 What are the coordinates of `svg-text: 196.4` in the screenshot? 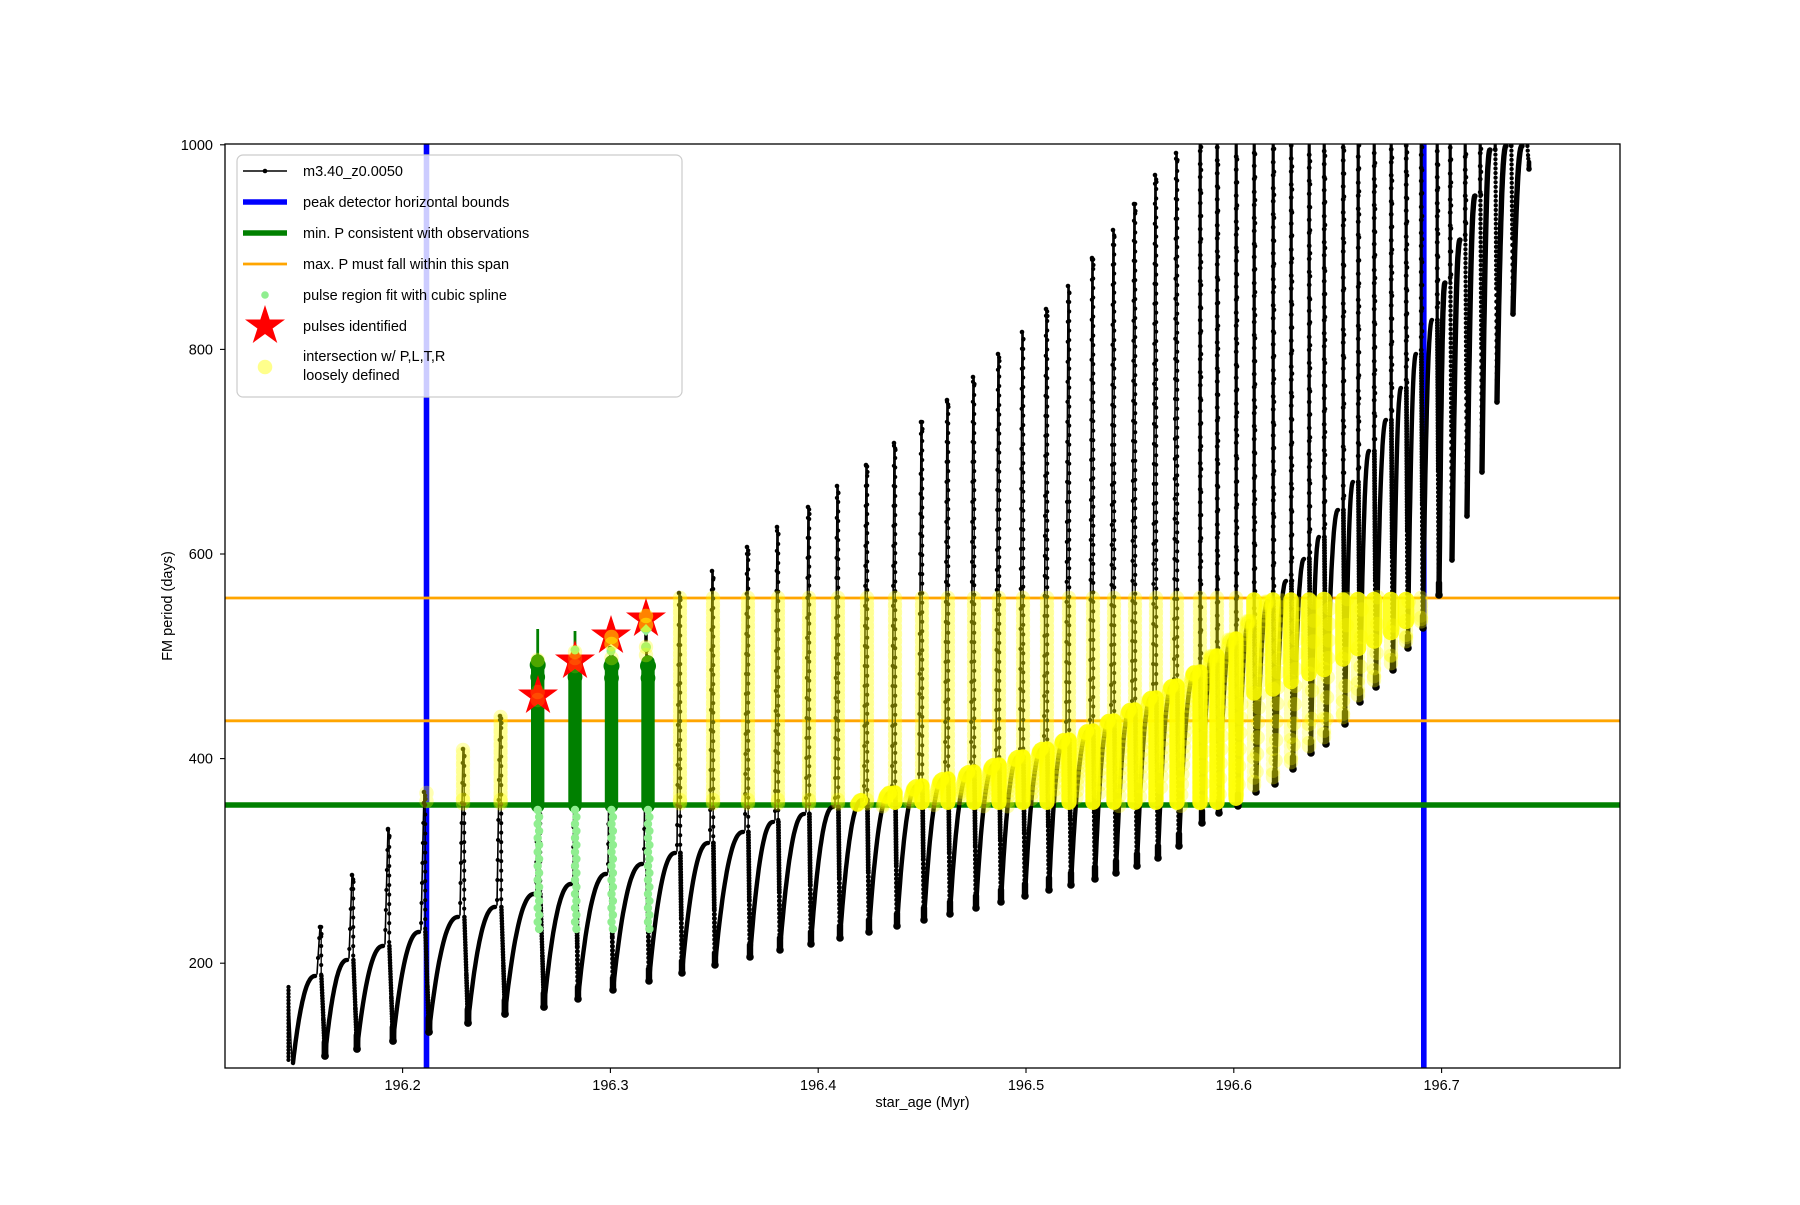 It's located at (818, 1086).